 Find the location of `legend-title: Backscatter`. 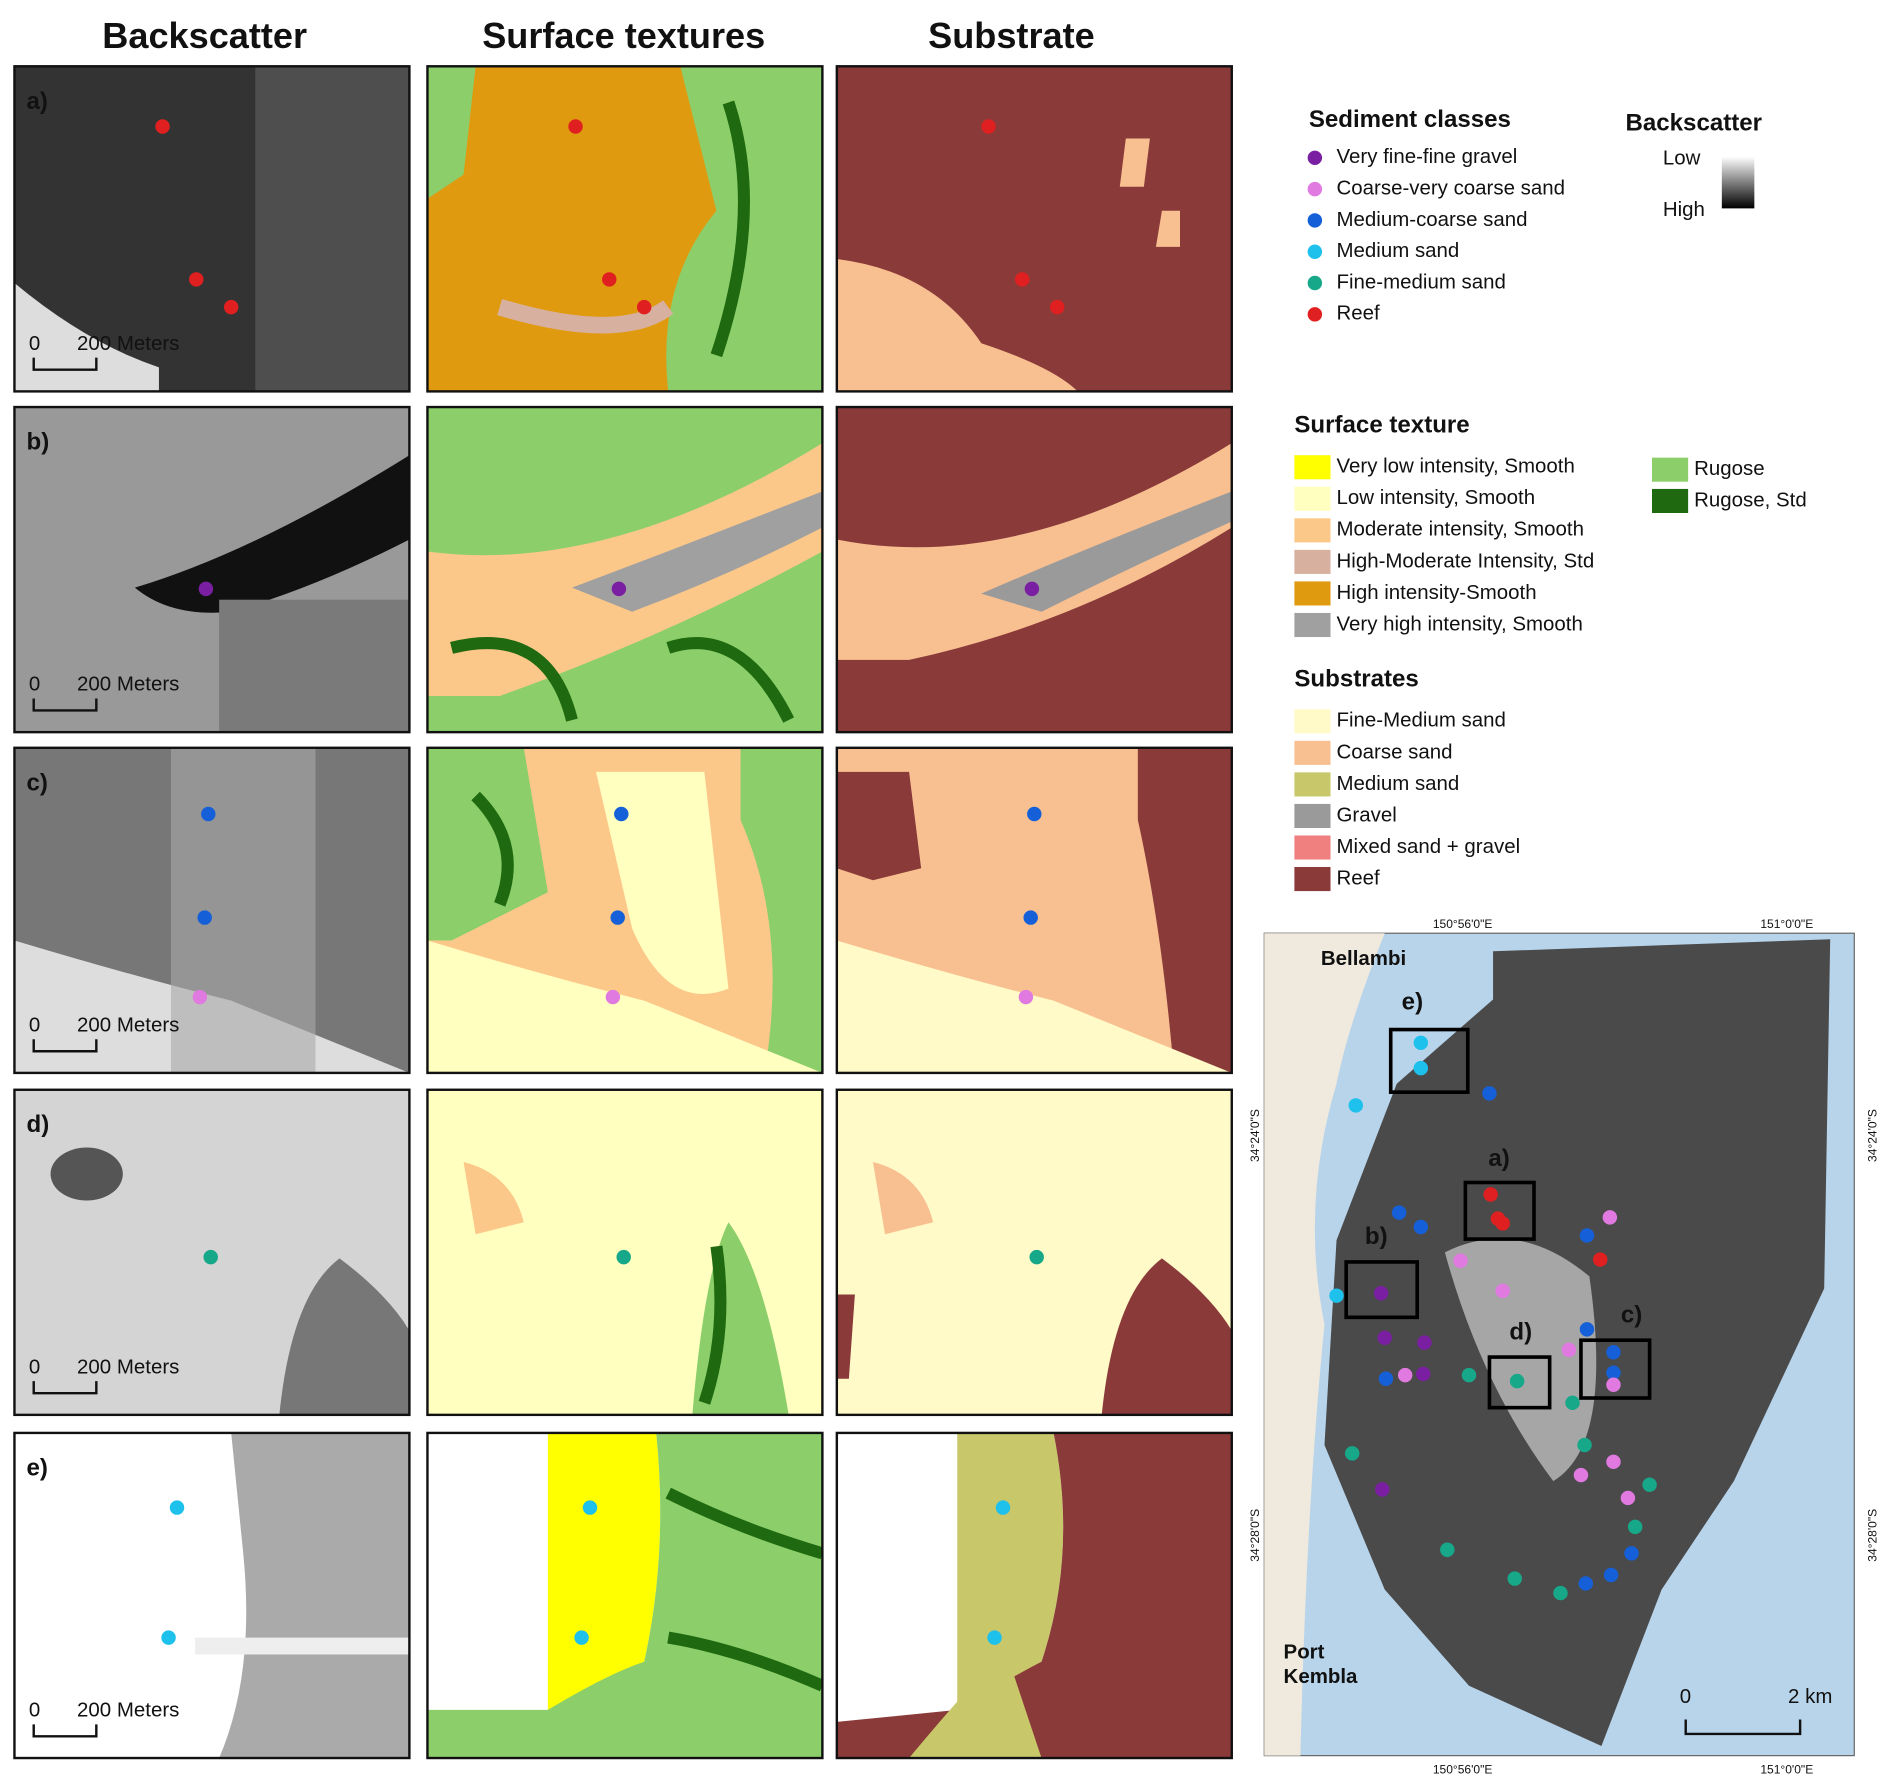

legend-title: Backscatter is located at coordinates (1694, 122).